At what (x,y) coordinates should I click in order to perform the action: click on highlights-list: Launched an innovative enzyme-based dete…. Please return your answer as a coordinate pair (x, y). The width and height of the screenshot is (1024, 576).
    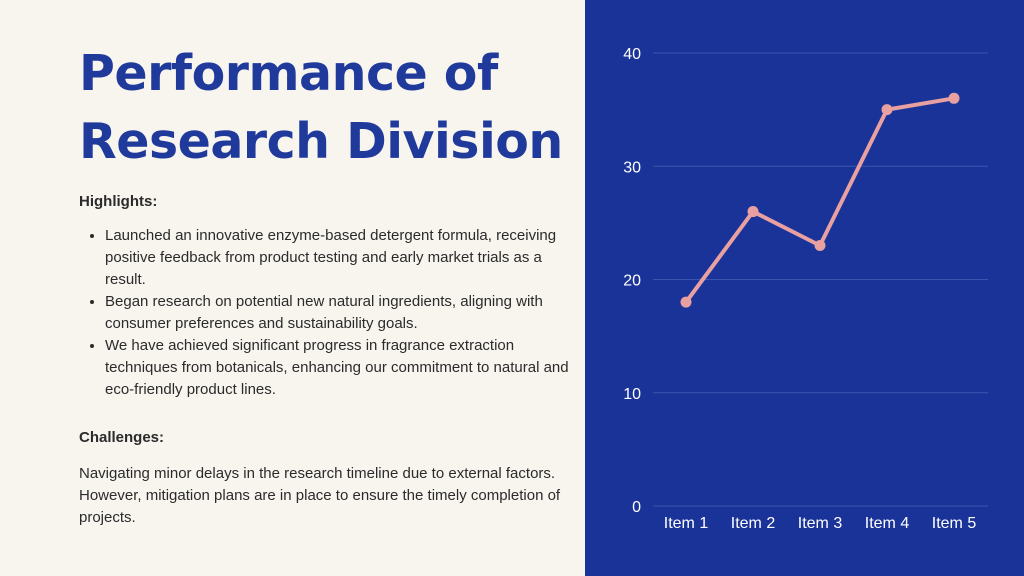
    Looking at the image, I should click on (329, 313).